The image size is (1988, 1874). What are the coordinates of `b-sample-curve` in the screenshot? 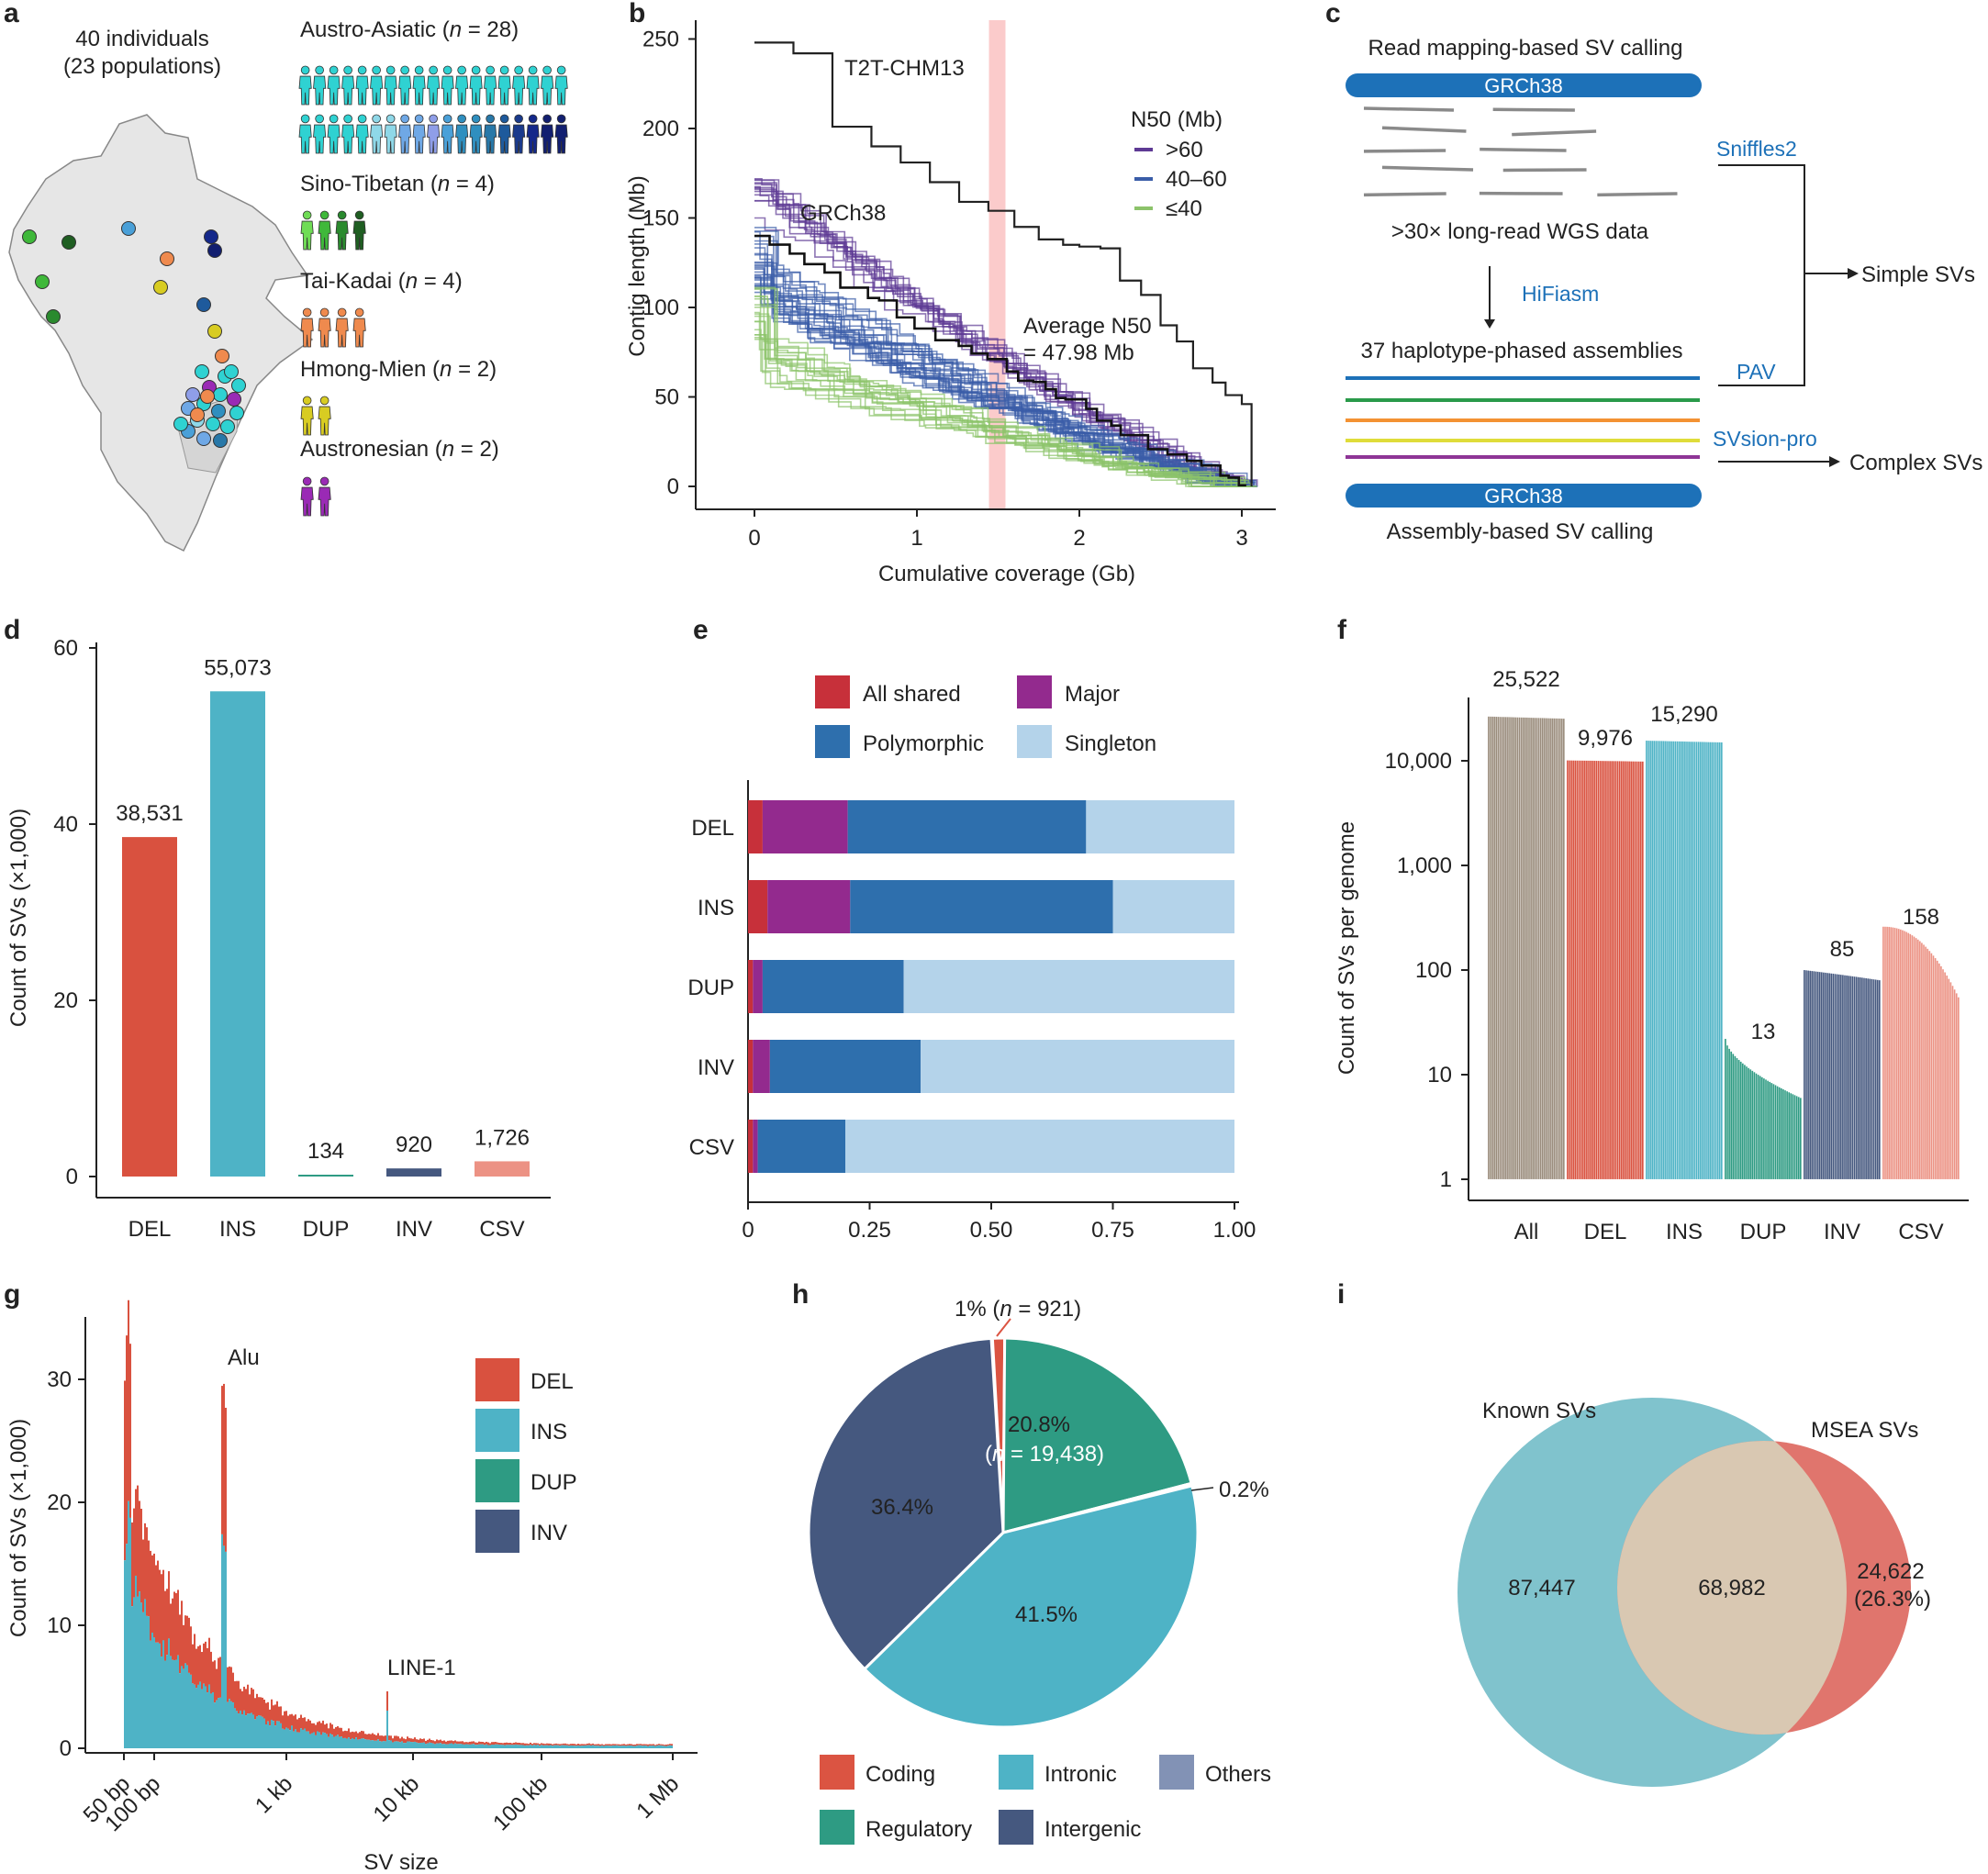 It's located at (1005, 403).